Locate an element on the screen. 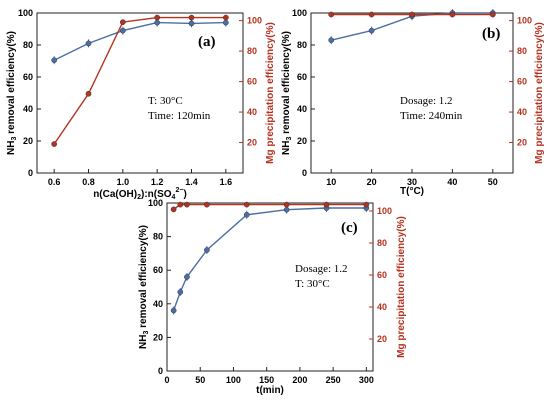 The image size is (550, 401). panel-a-xtick-label: 1.6 is located at coordinates (226, 182).